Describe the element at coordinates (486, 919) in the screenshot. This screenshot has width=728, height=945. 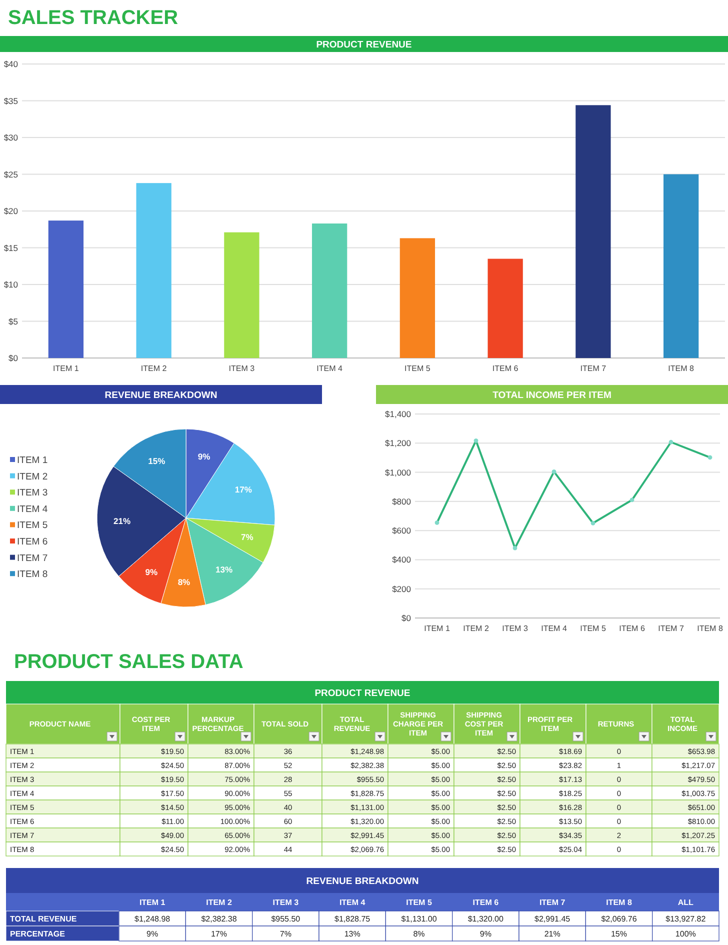
I see `text: $1,320.00` at that location.